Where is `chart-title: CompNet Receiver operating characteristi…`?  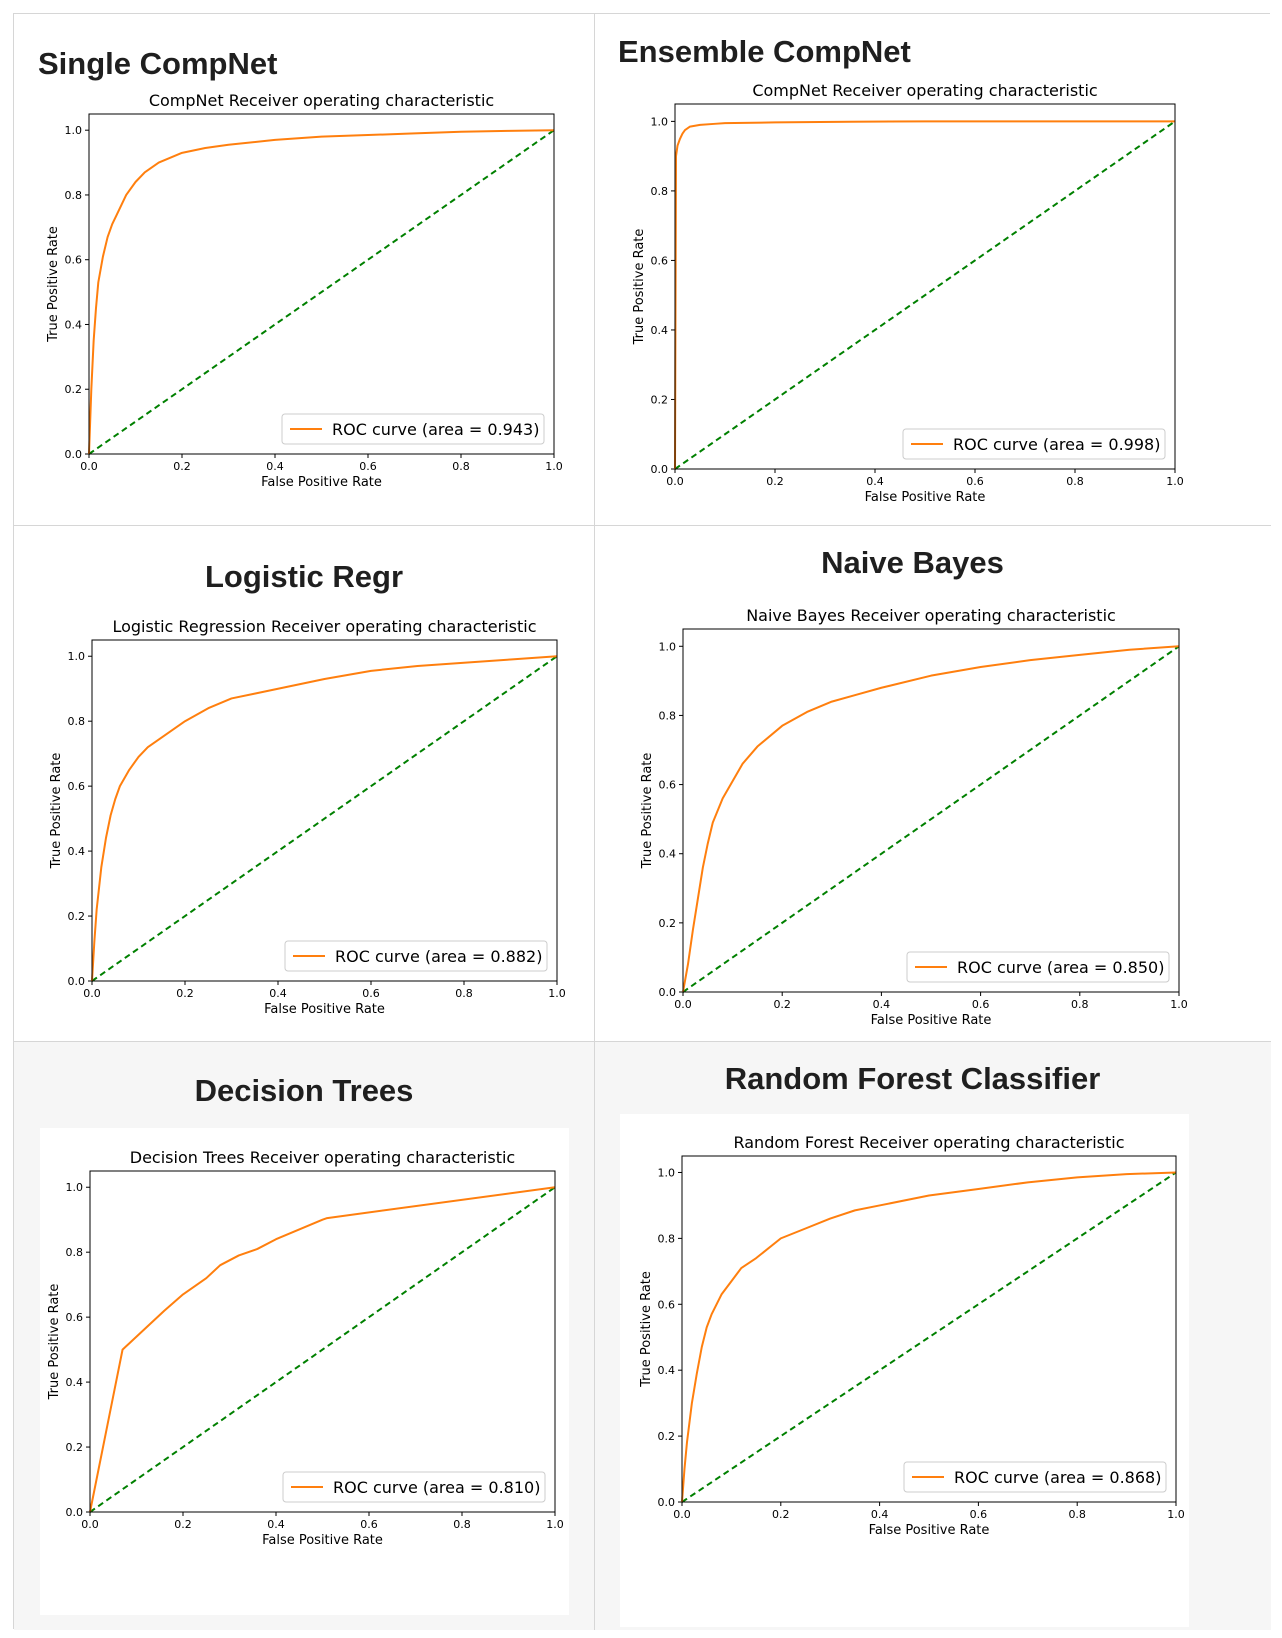
chart-title: CompNet Receiver operating characteristi… is located at coordinates (321, 100).